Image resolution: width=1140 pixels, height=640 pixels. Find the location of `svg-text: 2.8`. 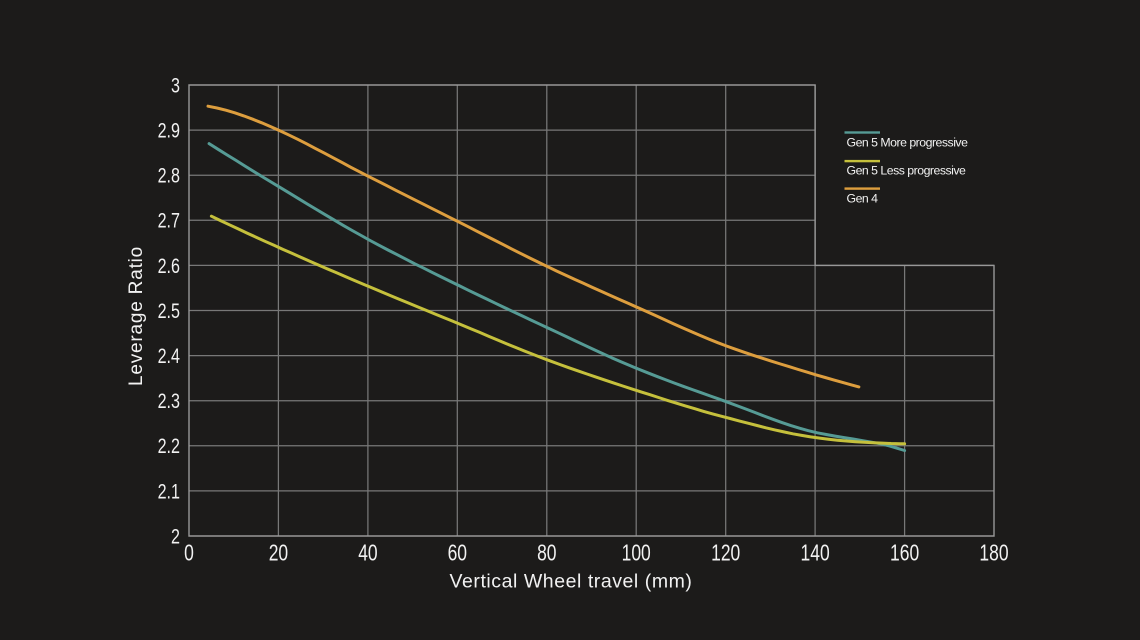

svg-text: 2.8 is located at coordinates (169, 176).